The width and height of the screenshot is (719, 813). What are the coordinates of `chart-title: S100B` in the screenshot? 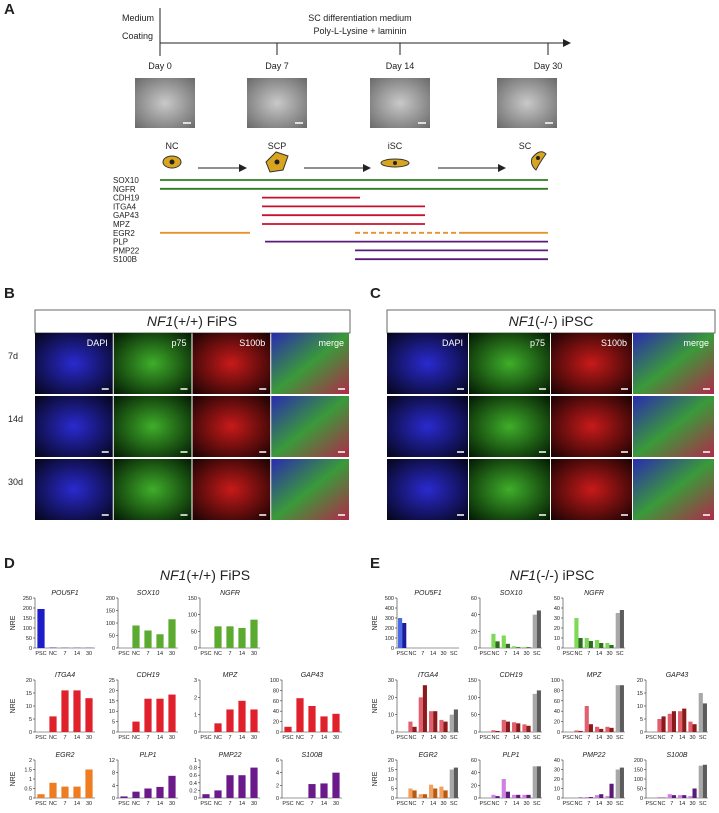 It's located at (676, 755).